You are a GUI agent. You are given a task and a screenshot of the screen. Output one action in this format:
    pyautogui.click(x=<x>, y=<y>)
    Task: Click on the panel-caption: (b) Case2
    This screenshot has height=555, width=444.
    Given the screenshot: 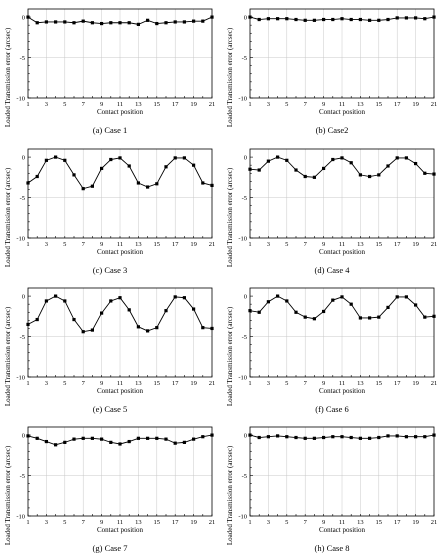 What is the action you would take?
    pyautogui.click(x=332, y=130)
    